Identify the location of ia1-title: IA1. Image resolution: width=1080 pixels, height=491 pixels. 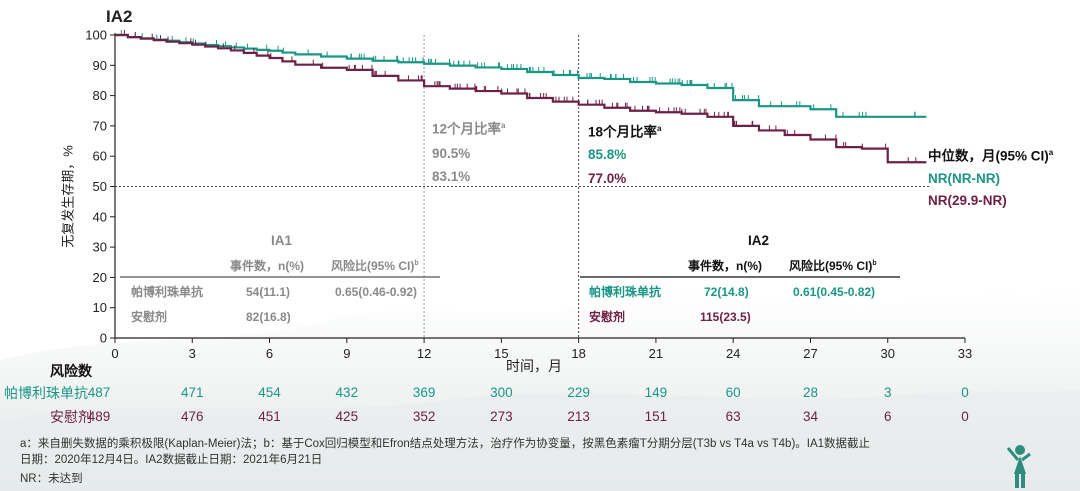
(282, 240).